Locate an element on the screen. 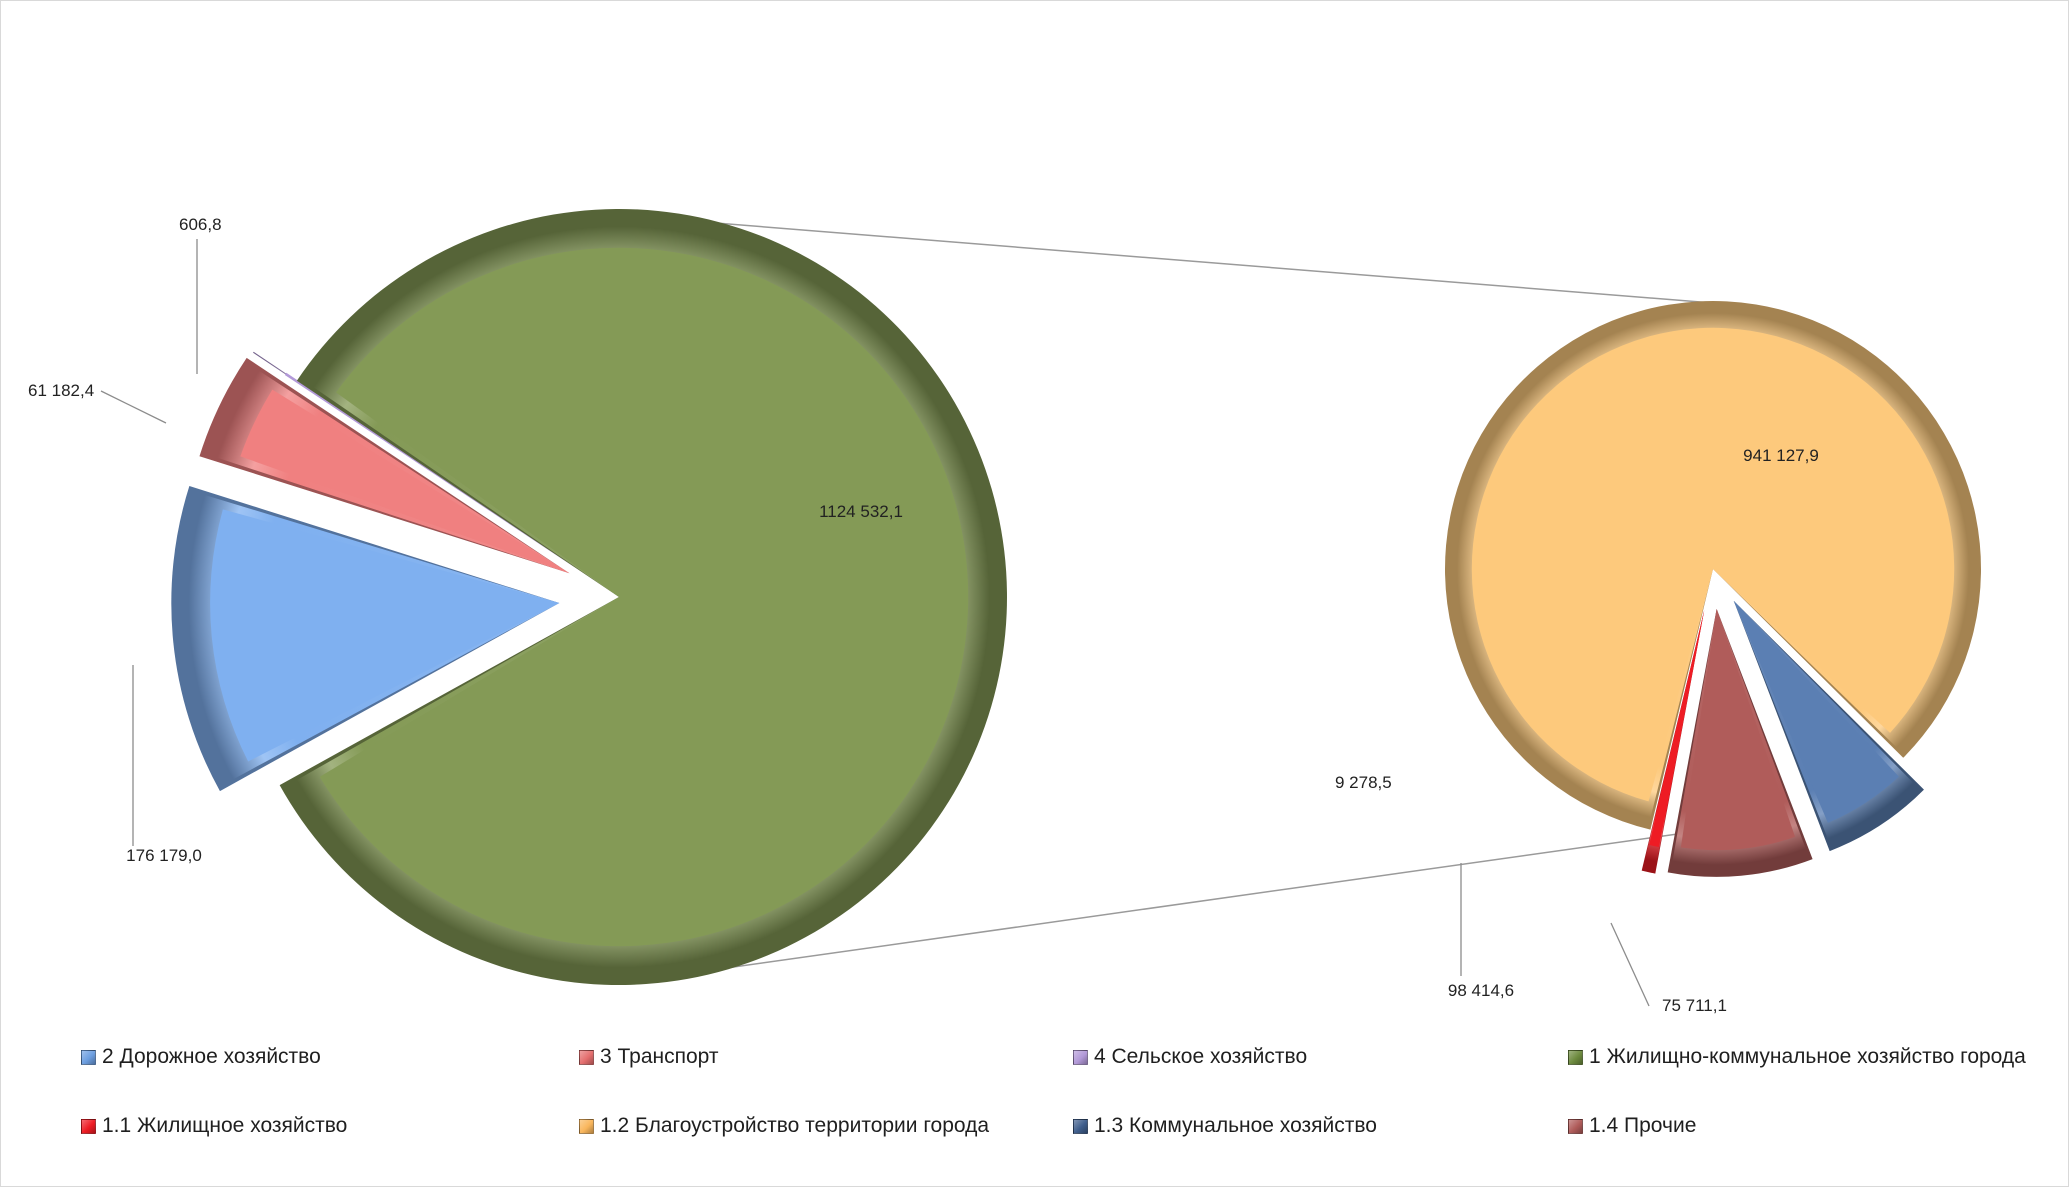  legend-item: 1.3 Коммунальное хозяйство is located at coordinates (1225, 1126).